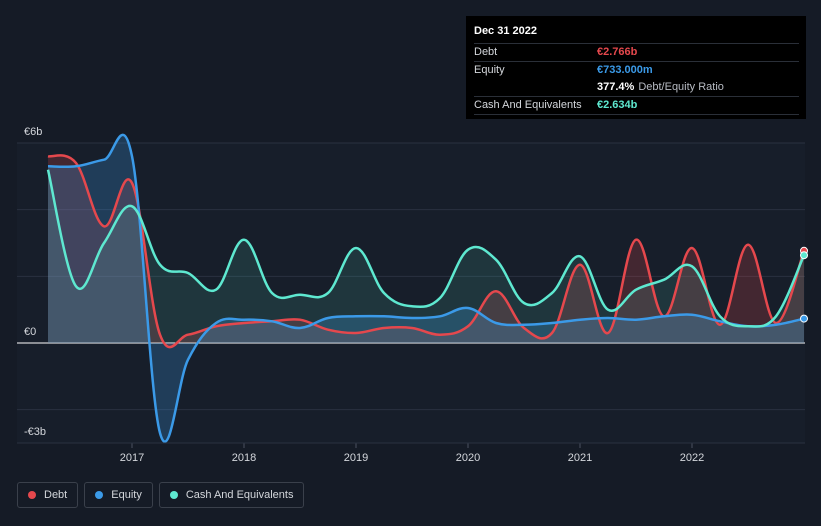 Image resolution: width=821 pixels, height=526 pixels. I want to click on tooltip-row-ratio: 377.4% Debt/Equity Ratio, so click(636, 87).